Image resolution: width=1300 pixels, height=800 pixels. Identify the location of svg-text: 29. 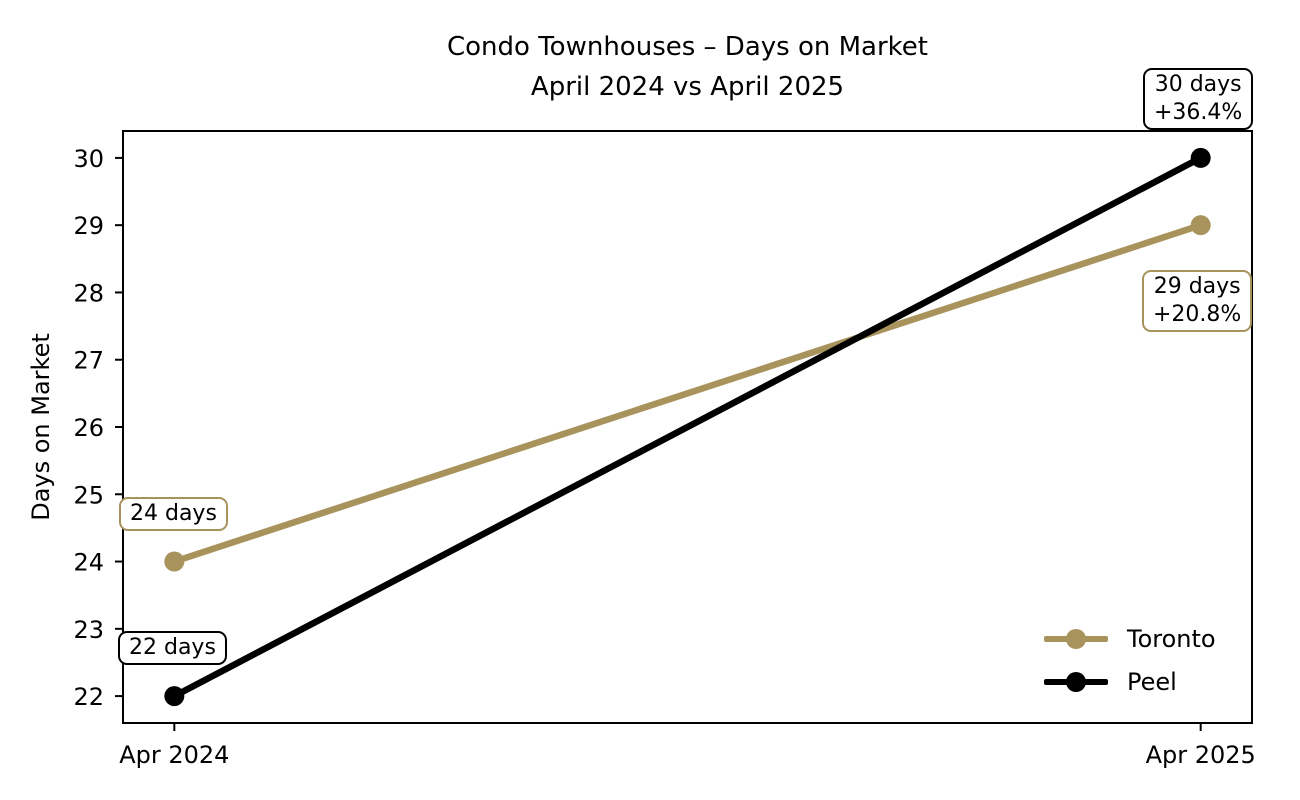
(88, 226).